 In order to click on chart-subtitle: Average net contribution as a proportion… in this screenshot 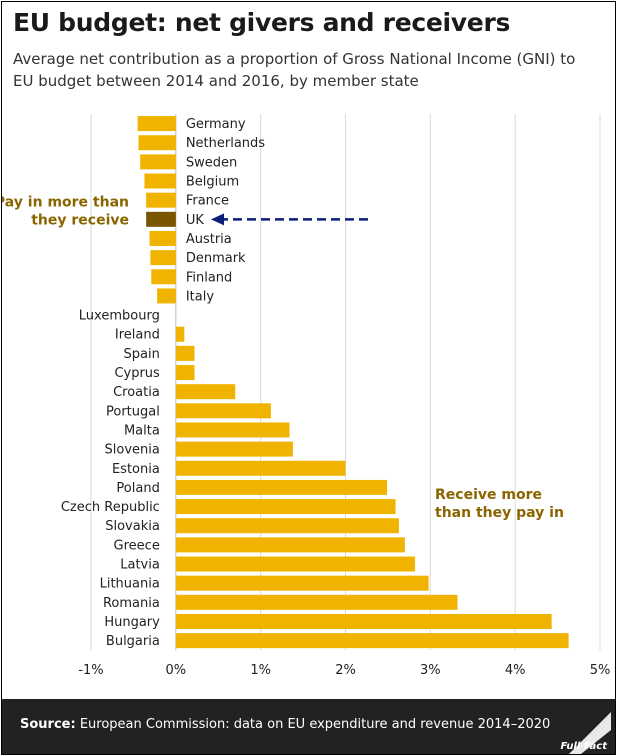, I will do `click(294, 70)`.